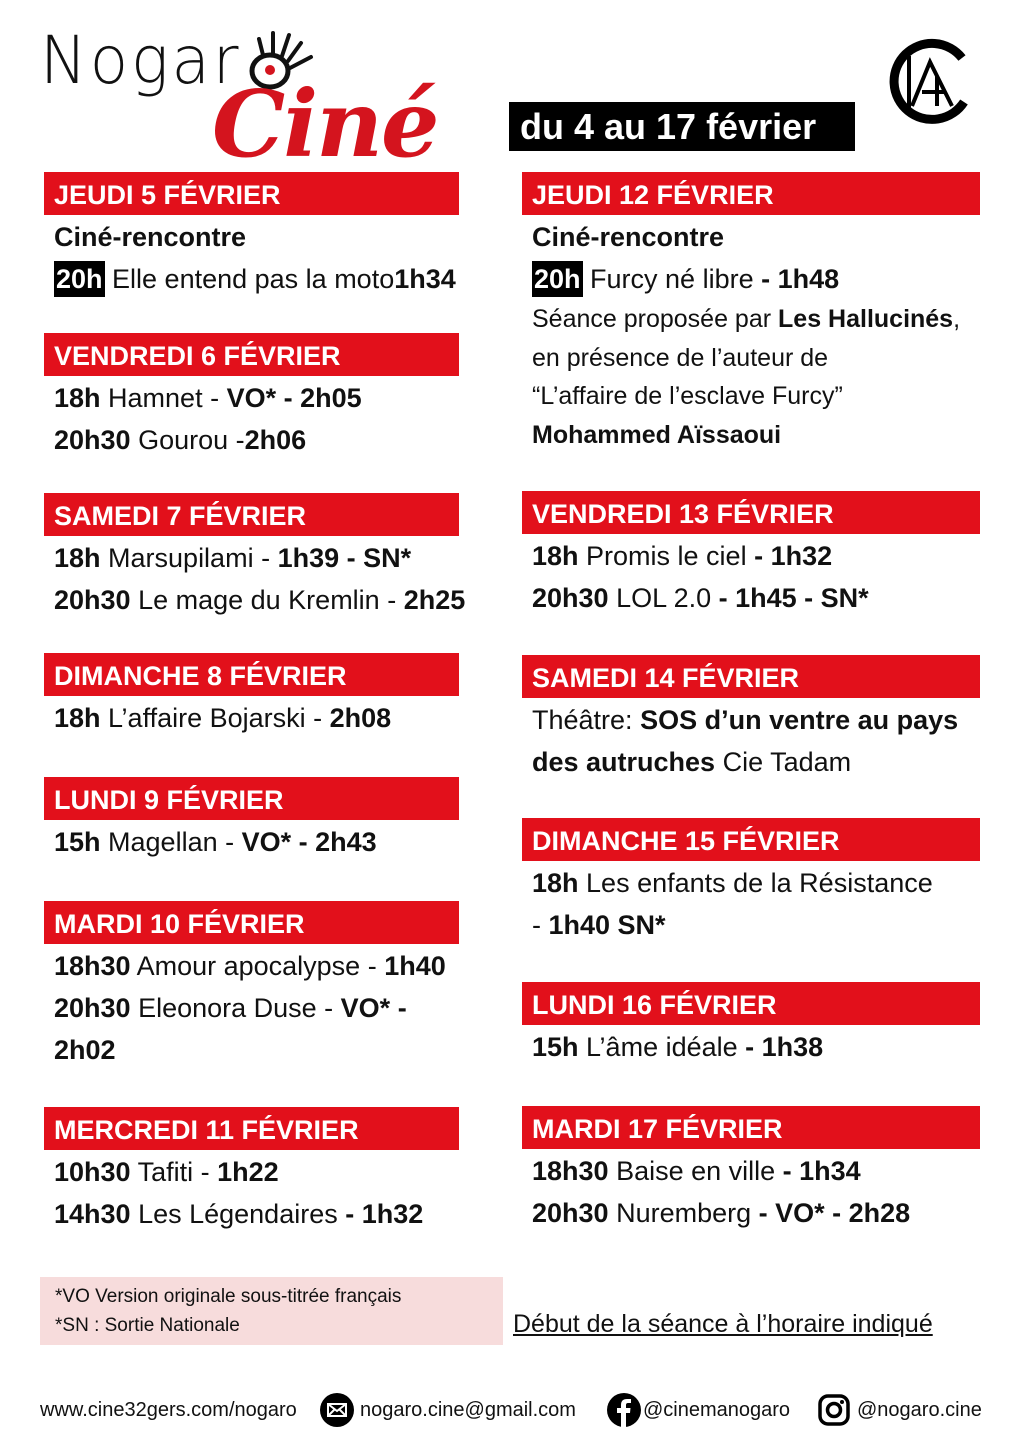 The width and height of the screenshot is (1024, 1448). Describe the element at coordinates (92, 1214) in the screenshot. I see `line-text: 14h30` at that location.